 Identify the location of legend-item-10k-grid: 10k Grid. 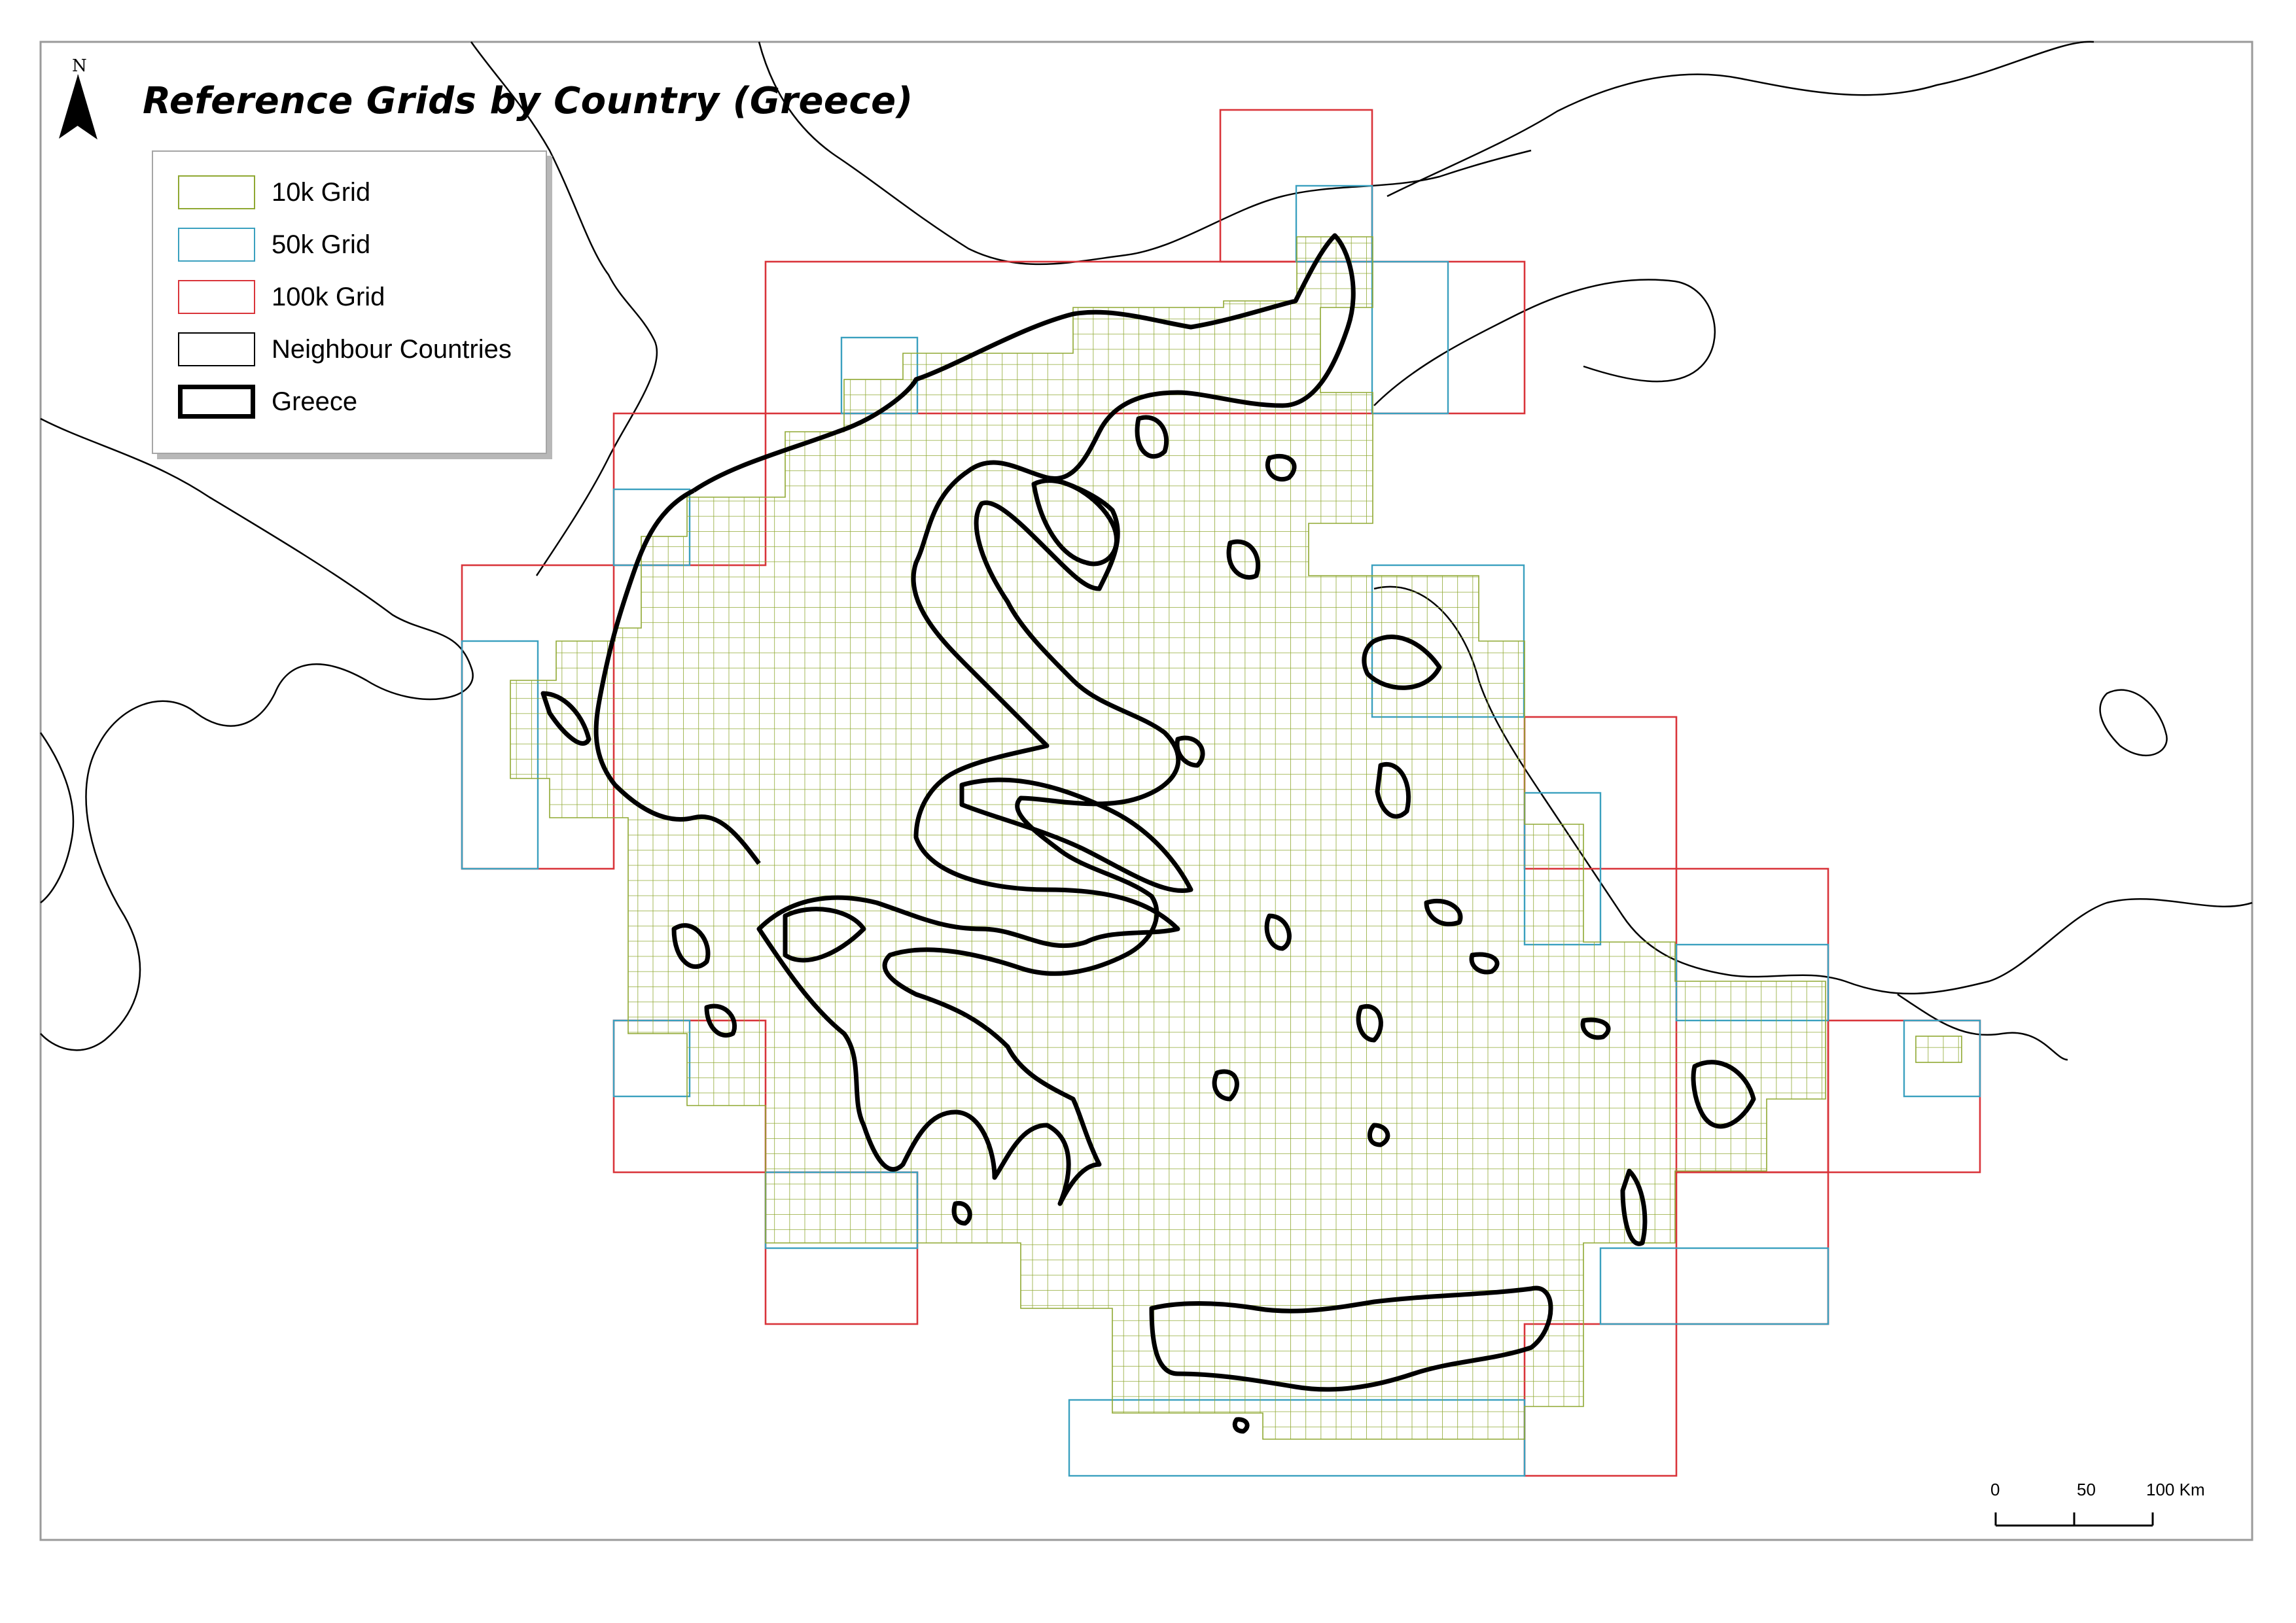
(274, 192).